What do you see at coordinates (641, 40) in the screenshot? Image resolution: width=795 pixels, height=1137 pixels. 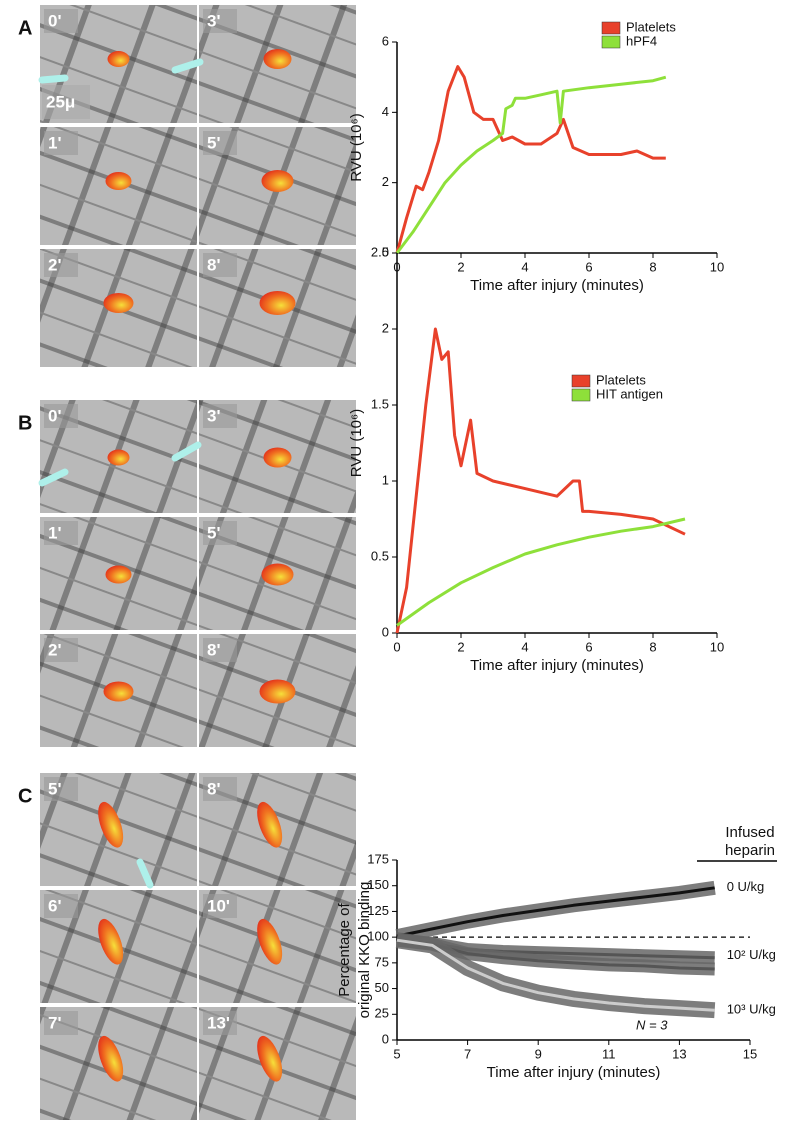 I see `legend-label: hPF4` at bounding box center [641, 40].